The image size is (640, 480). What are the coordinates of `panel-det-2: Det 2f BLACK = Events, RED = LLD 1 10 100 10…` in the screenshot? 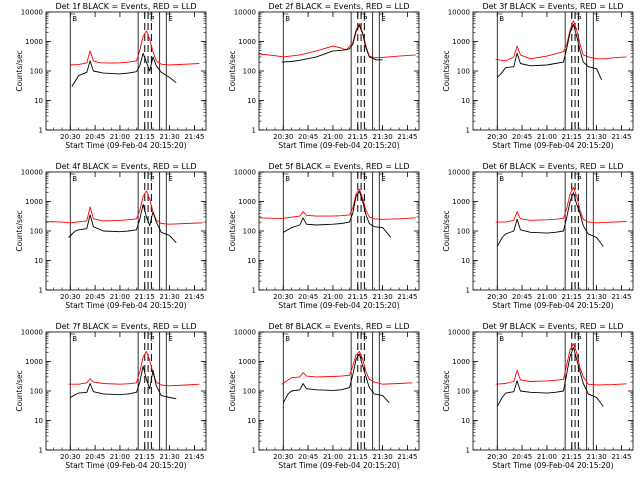 It's located at (324, 76).